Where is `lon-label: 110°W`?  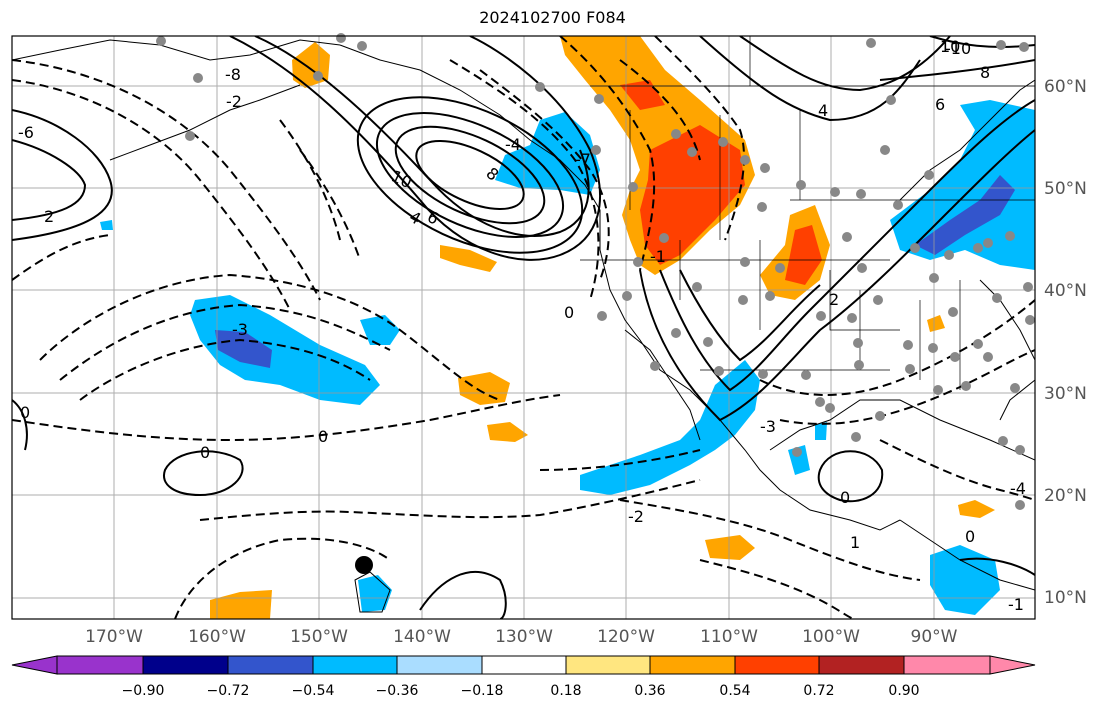
lon-label: 110°W is located at coordinates (729, 637).